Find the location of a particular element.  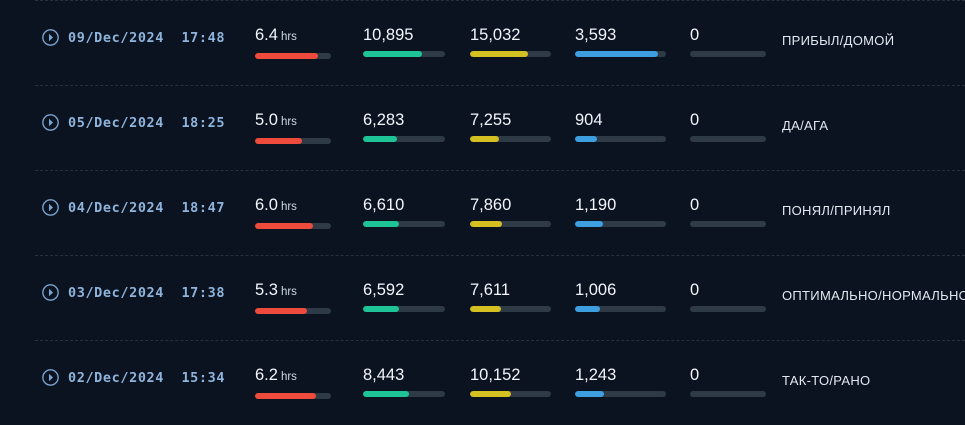

distance-value: 1,243 is located at coordinates (596, 375).